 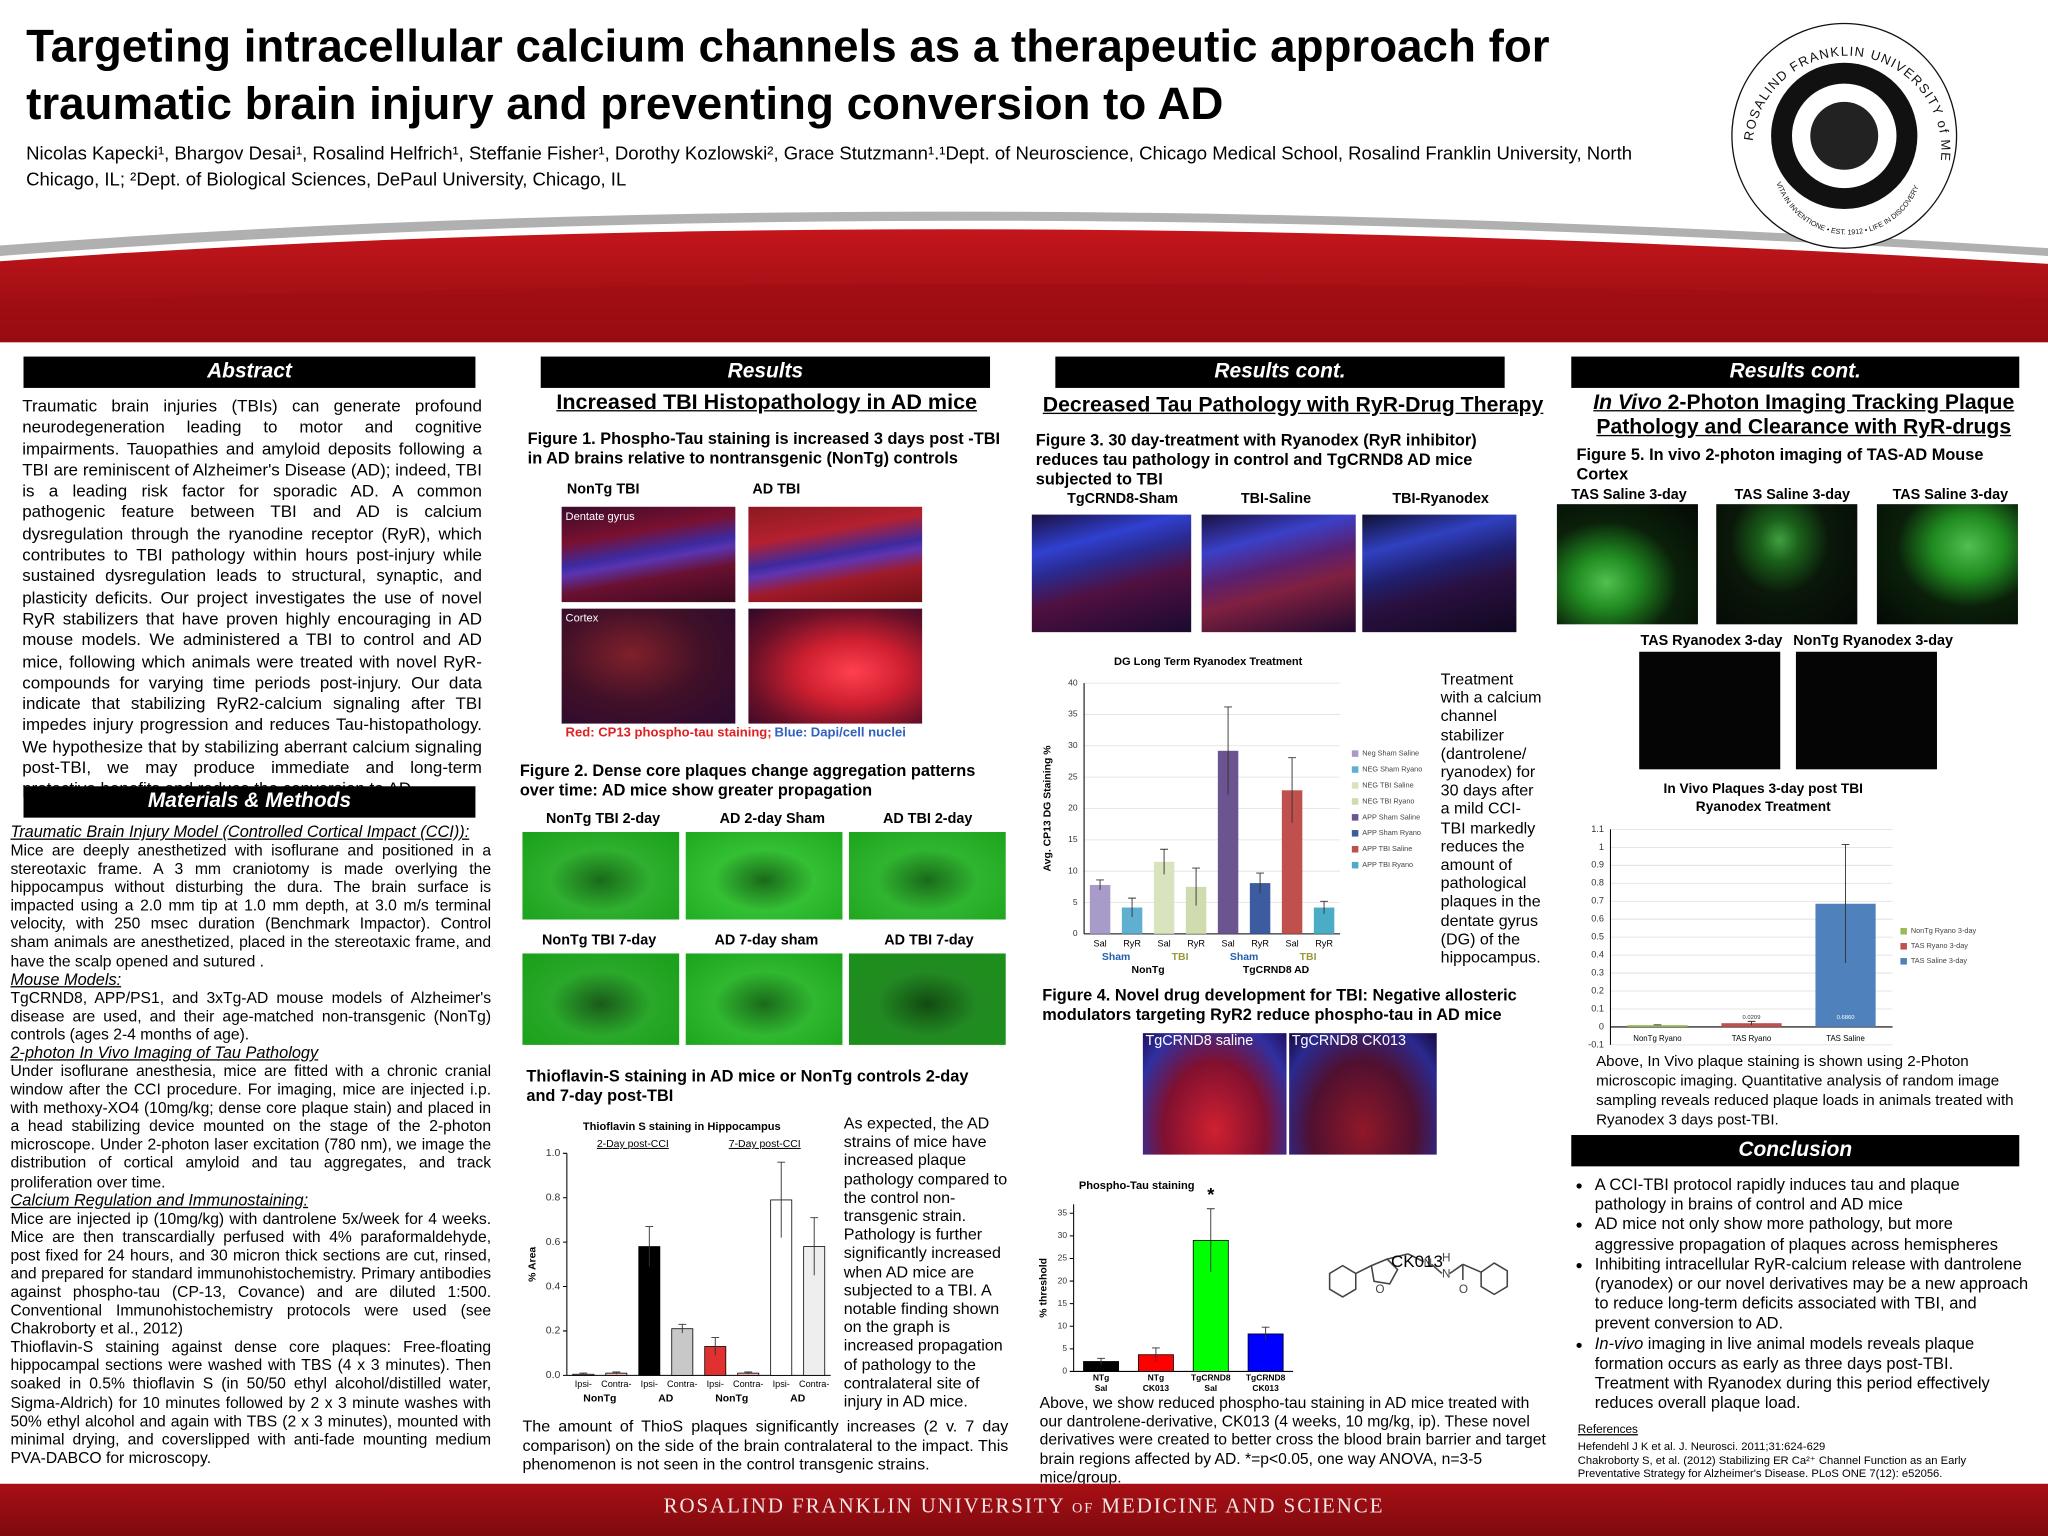 I want to click on image-label: TAS Ryanodex 3-day, so click(x=1711, y=641).